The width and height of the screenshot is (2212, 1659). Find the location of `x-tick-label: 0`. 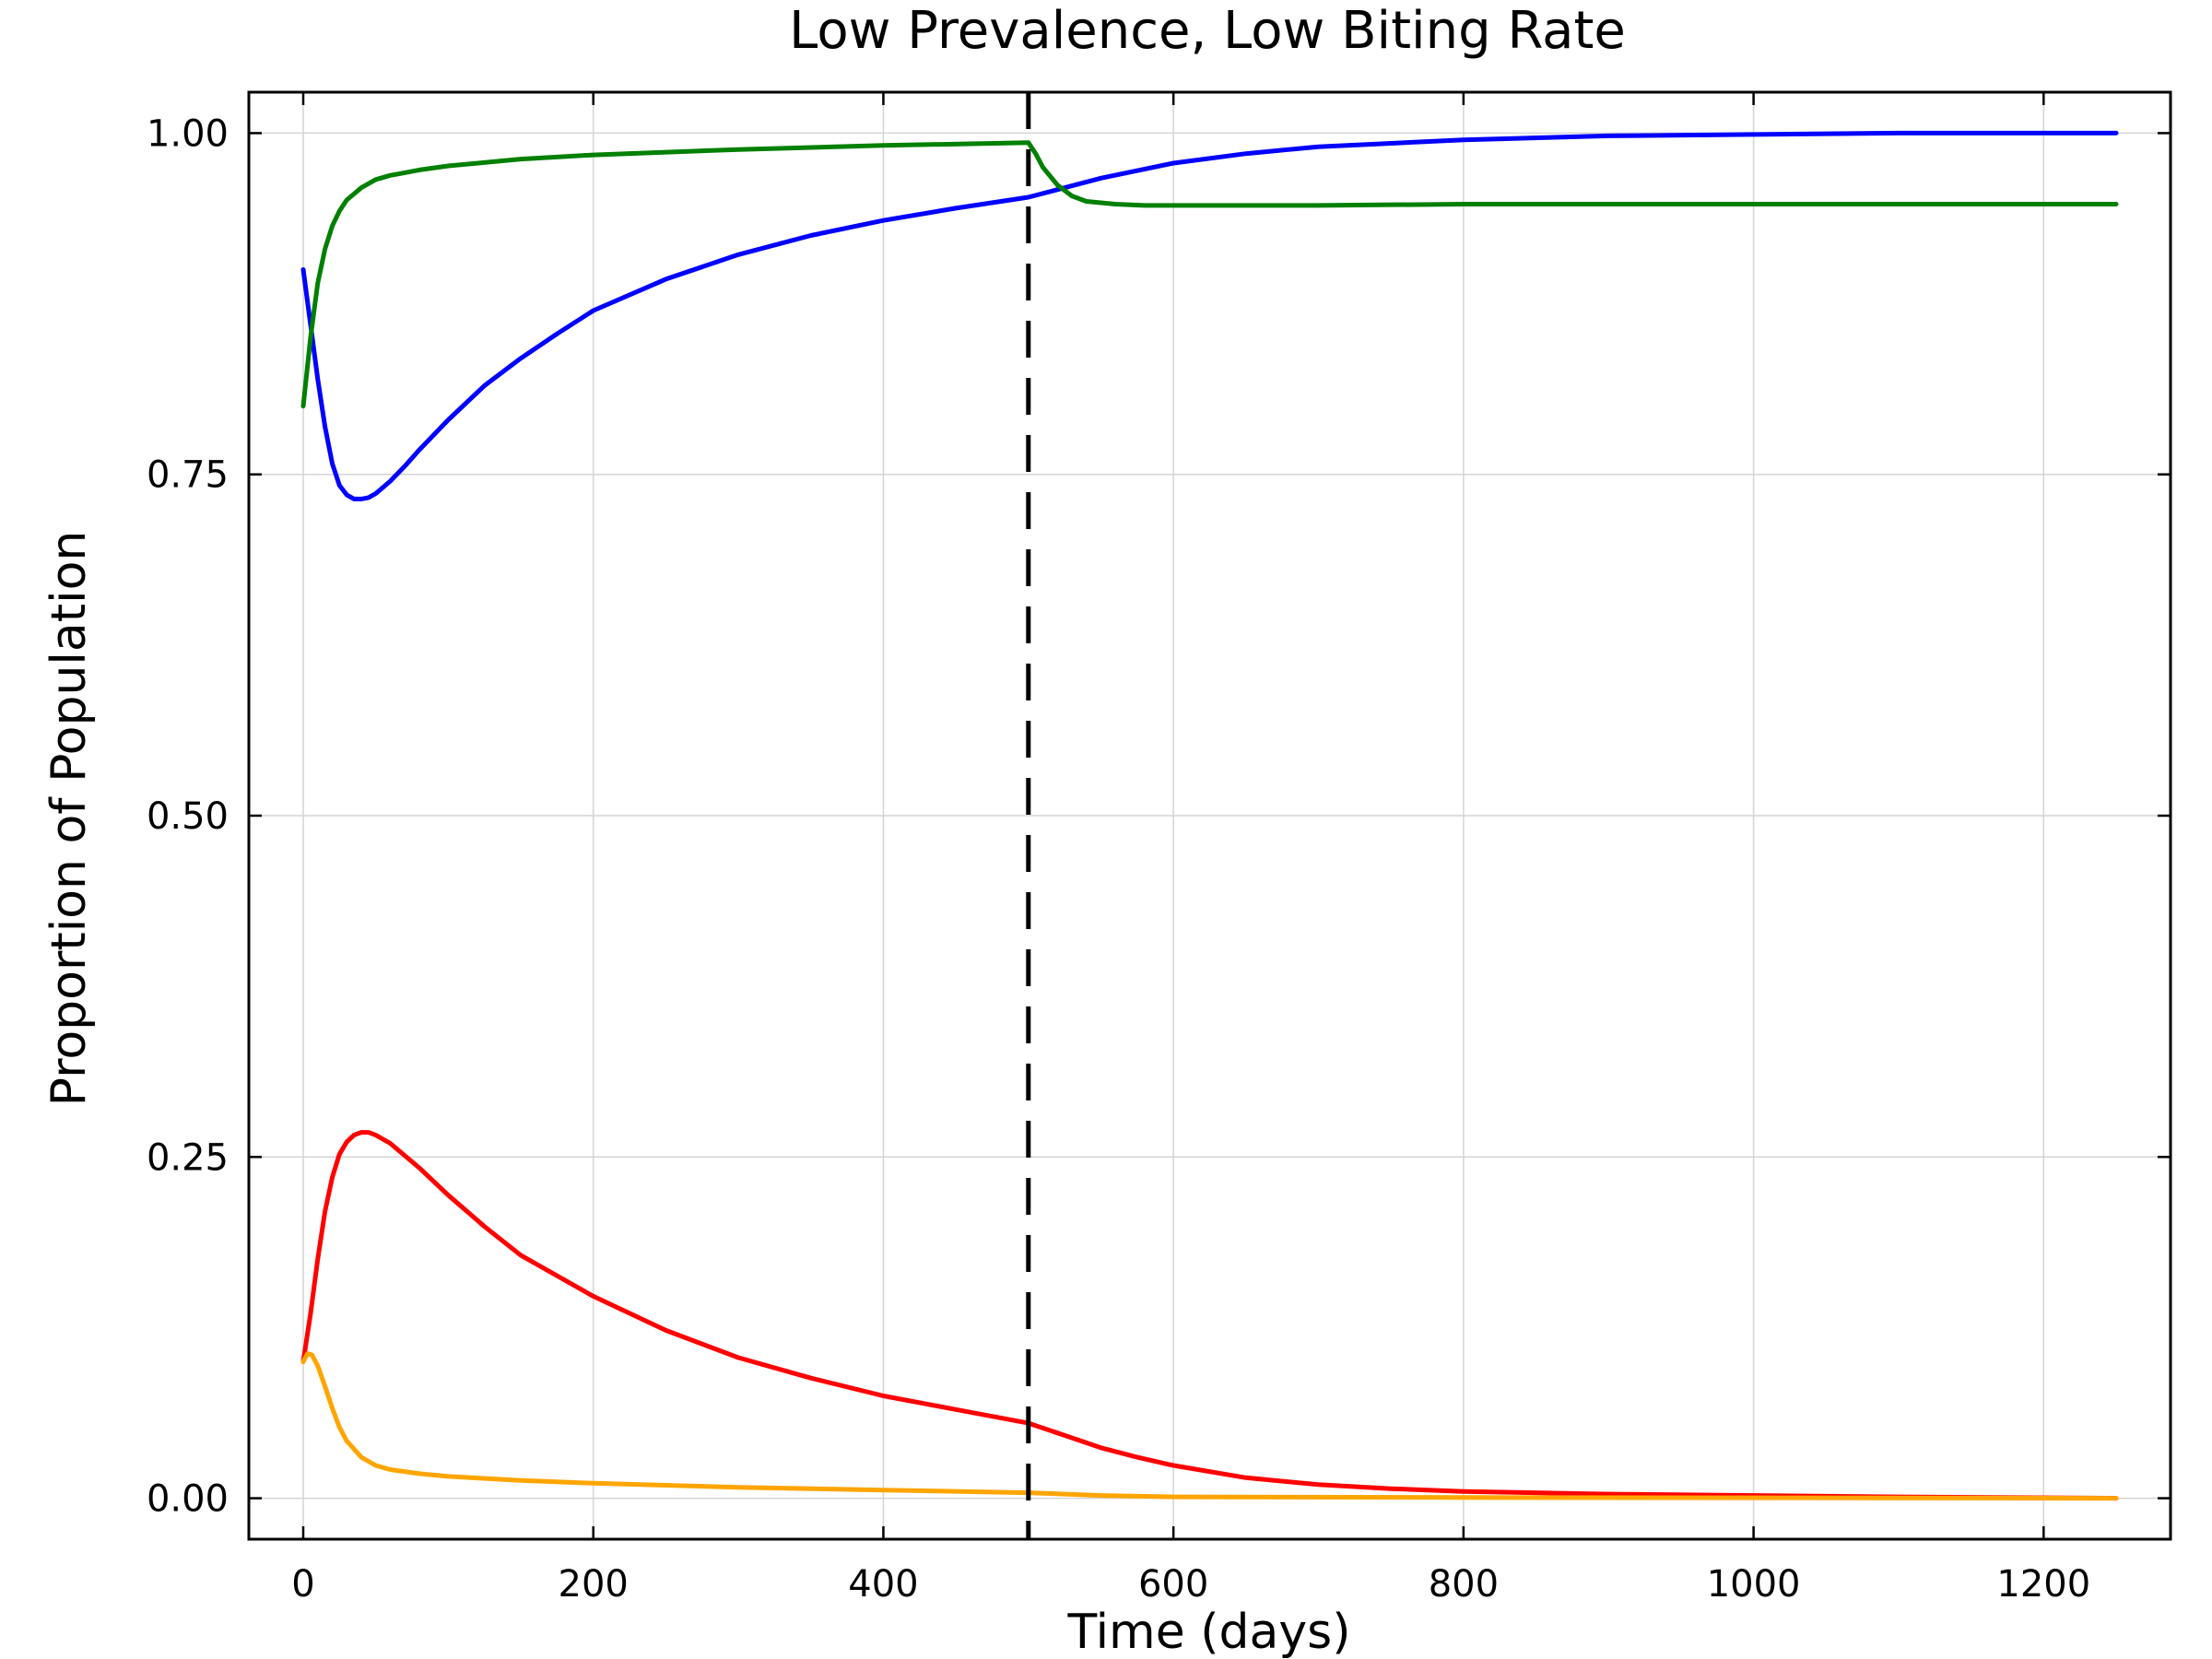

x-tick-label: 0 is located at coordinates (302, 1584).